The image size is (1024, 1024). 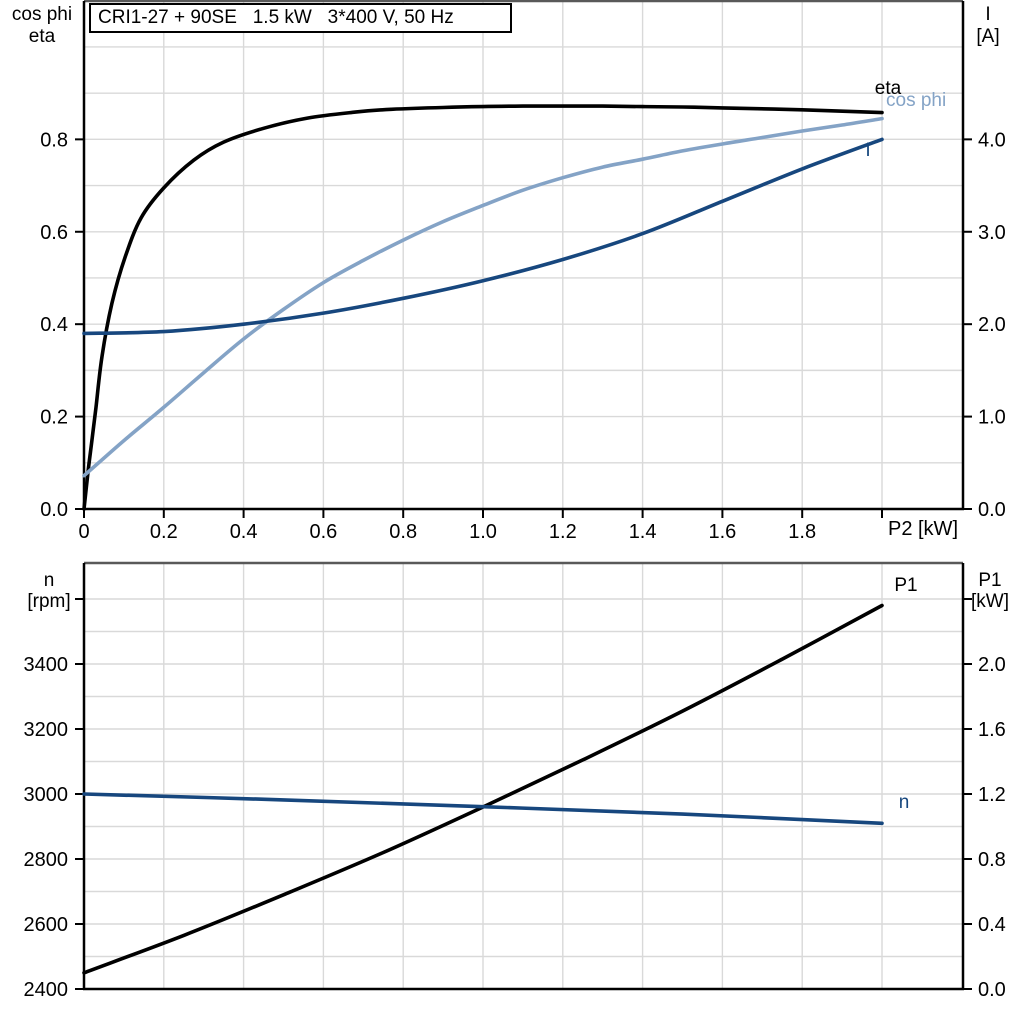 What do you see at coordinates (42, 36) in the screenshot?
I see `upper-left-axis-label-line2: eta` at bounding box center [42, 36].